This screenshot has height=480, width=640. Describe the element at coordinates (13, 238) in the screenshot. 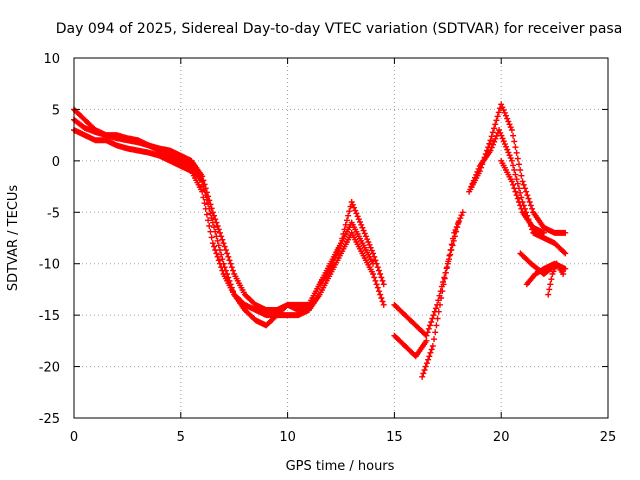

I see `y-axis-label: SDTVAR / TECUs` at that location.